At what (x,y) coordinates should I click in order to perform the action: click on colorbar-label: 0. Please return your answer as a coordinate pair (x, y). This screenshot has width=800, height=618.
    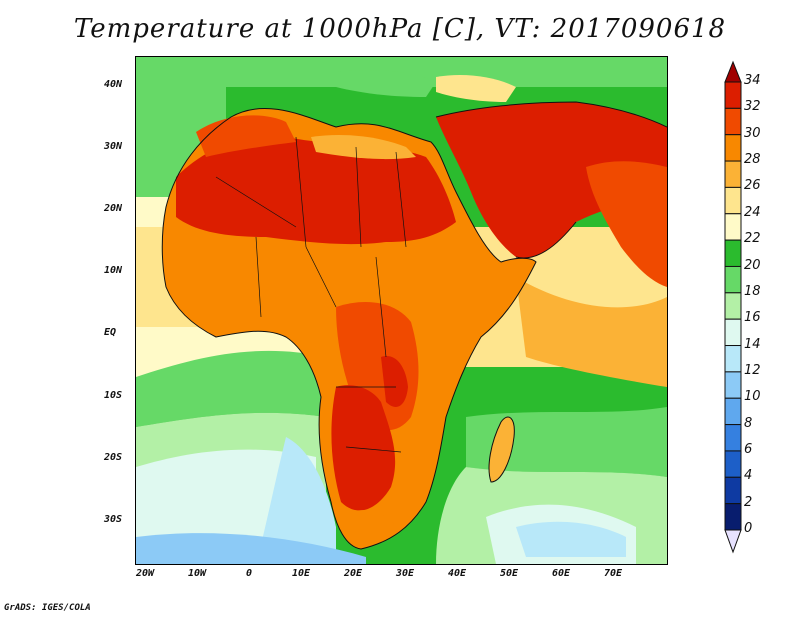
    Looking at the image, I should click on (748, 528).